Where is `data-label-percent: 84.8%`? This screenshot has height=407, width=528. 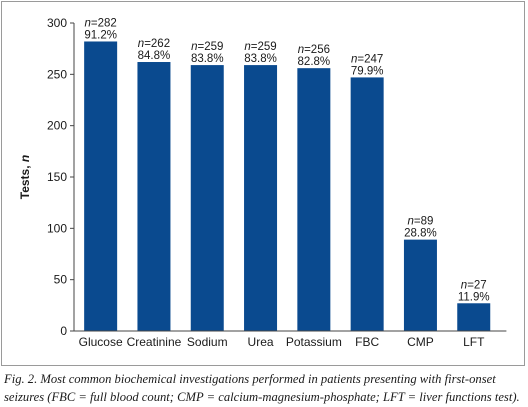 data-label-percent: 84.8% is located at coordinates (154, 56).